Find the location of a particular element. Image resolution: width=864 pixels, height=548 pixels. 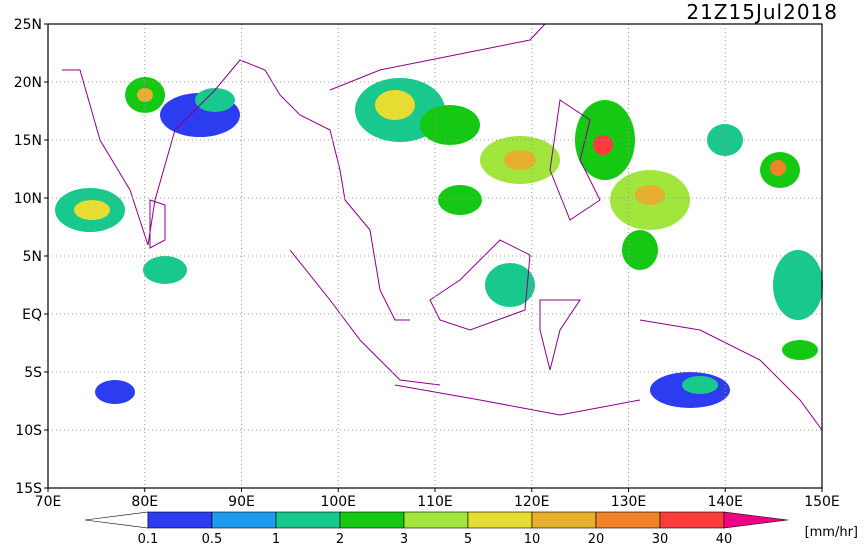

colorbar-label: 3 is located at coordinates (404, 538).